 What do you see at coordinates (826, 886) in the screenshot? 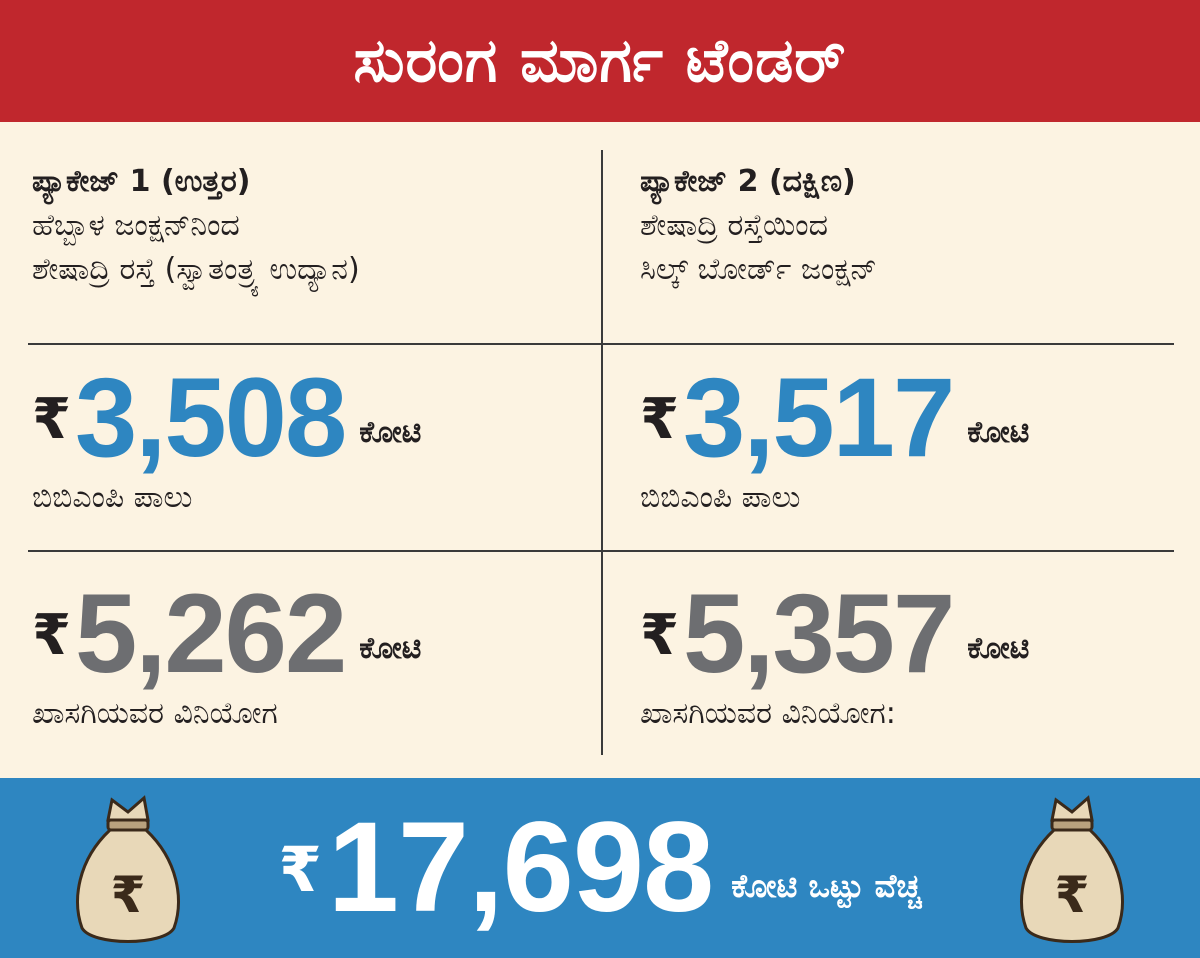
I see `total-unit: ಕೋಟಿ ಒಟ್ಟು ವೆಚ್ಚ` at bounding box center [826, 886].